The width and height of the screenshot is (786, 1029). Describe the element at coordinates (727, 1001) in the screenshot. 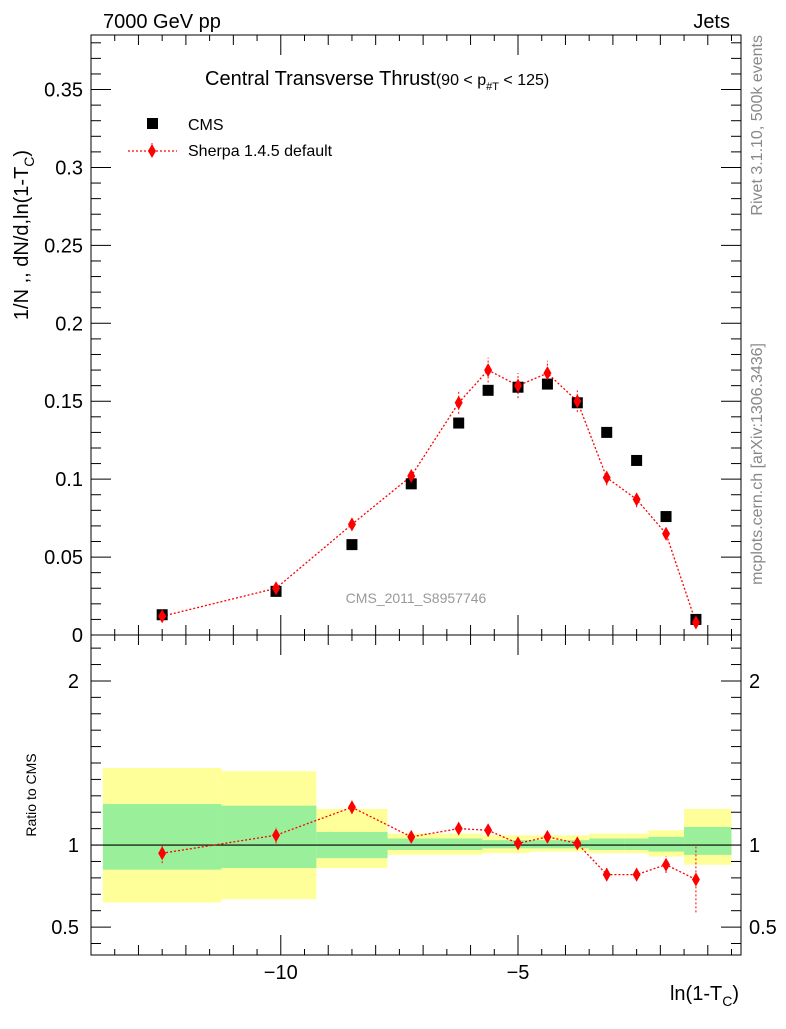

I see `x-axis-label-sub: C` at that location.